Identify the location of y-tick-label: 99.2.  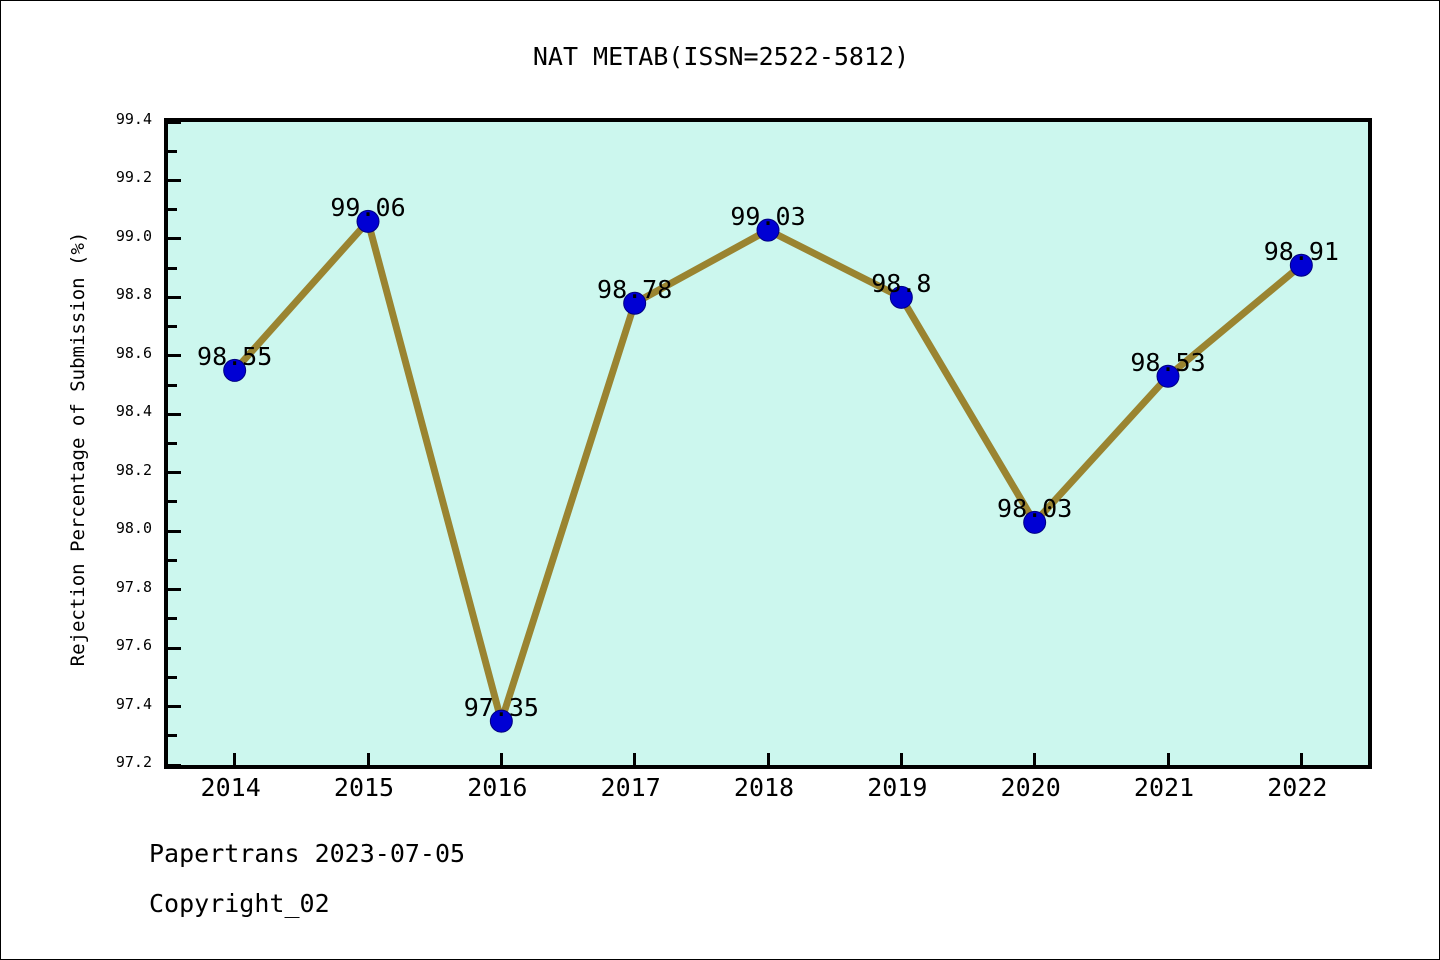
(133, 177).